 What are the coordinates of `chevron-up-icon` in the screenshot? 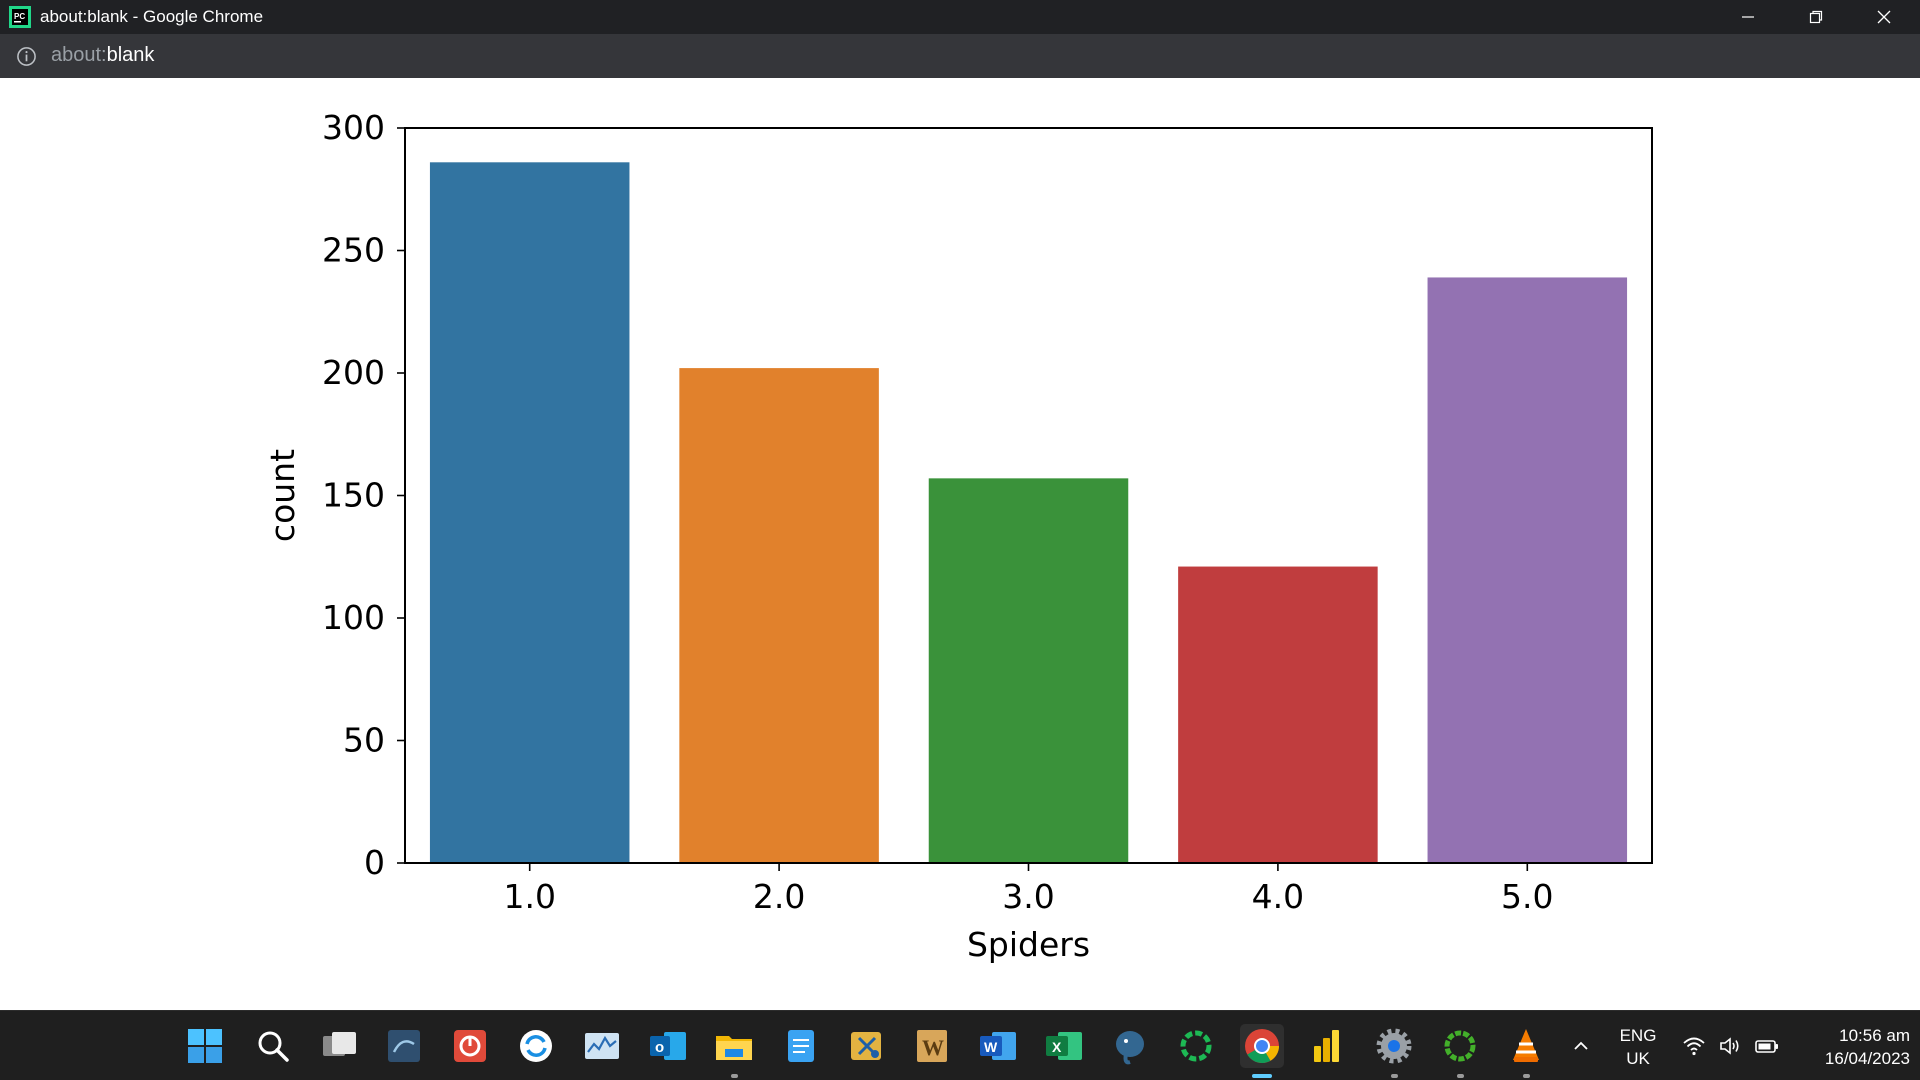 It's located at (1581, 1046).